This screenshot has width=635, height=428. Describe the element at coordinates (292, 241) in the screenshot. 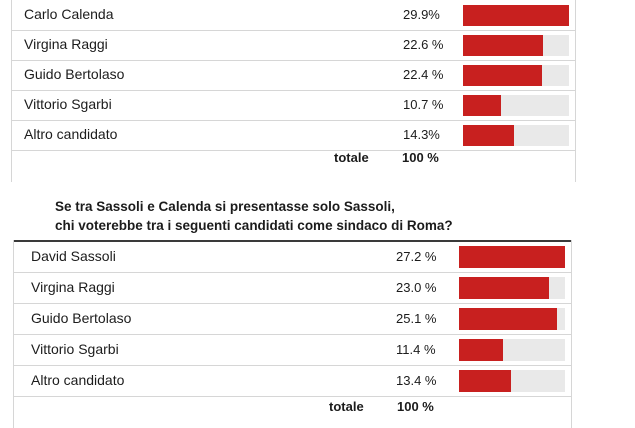

I see `chart-top-rule` at that location.